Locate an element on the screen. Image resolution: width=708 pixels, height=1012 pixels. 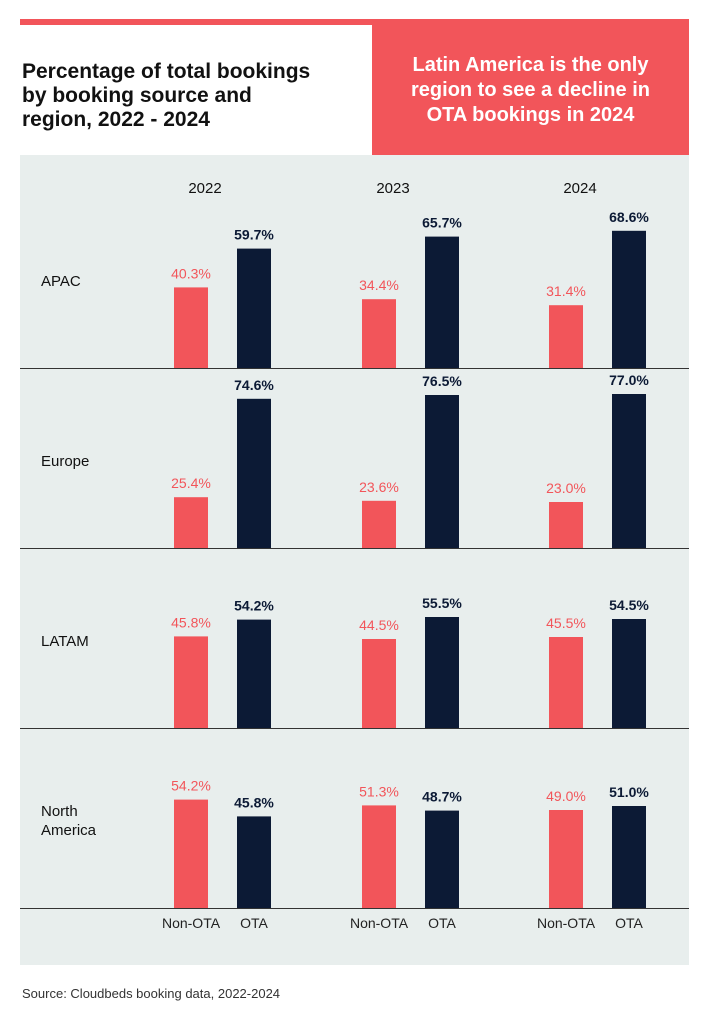
year-header: 2022 is located at coordinates (204, 188).